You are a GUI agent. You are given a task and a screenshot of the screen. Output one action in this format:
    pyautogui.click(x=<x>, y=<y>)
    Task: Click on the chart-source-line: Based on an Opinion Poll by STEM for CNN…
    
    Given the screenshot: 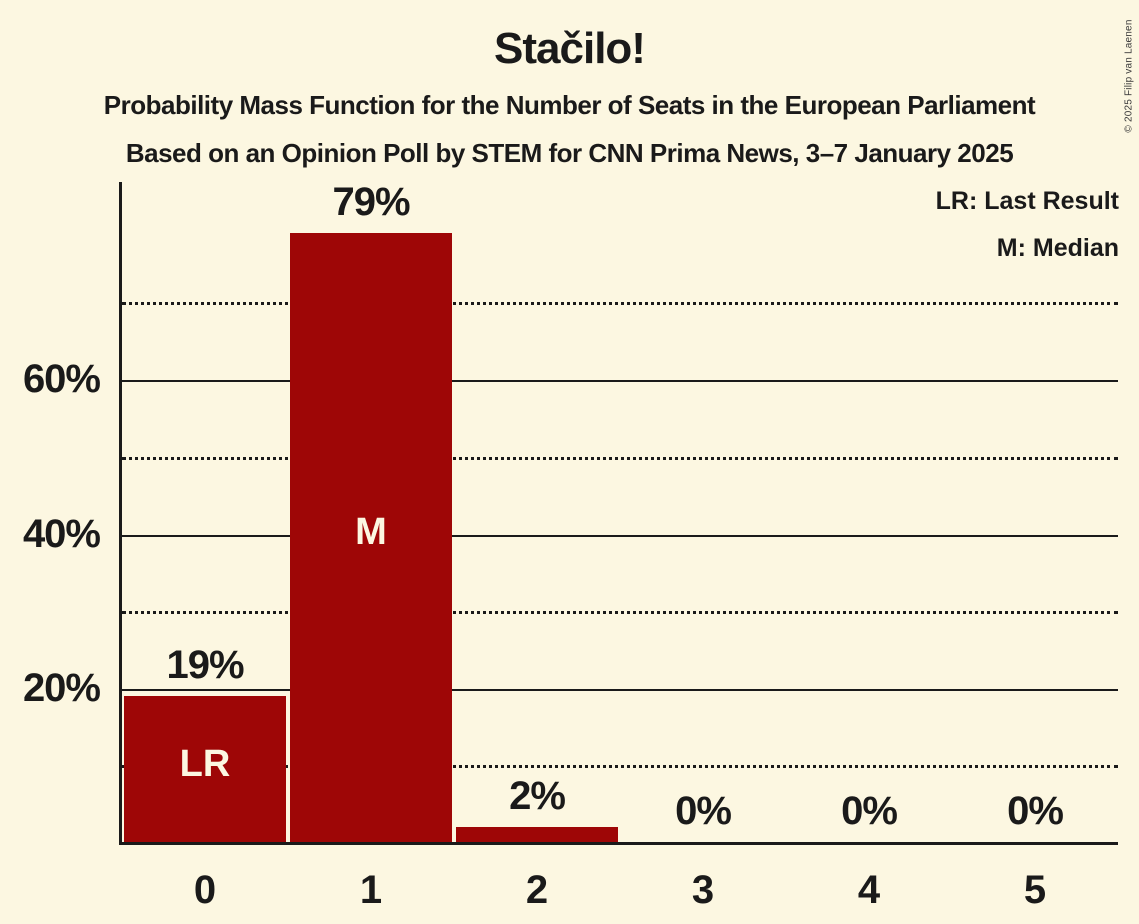 What is the action you would take?
    pyautogui.click(x=569, y=153)
    